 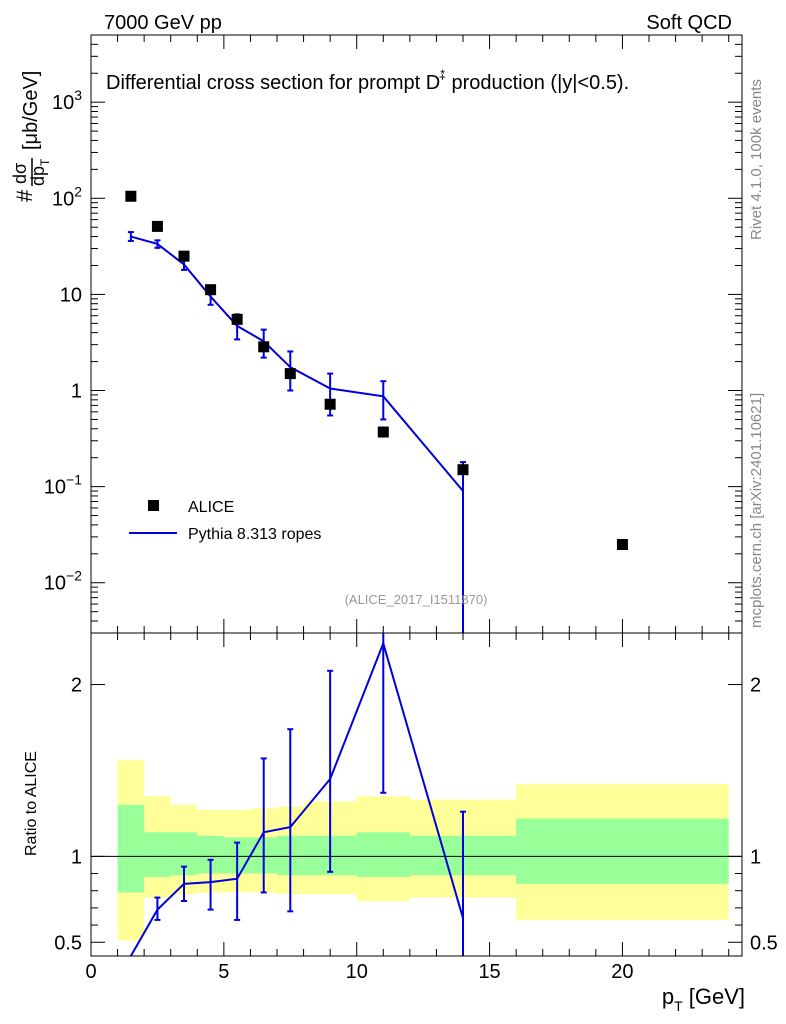 What do you see at coordinates (756, 159) in the screenshot?
I see `rivet-version-label: Rivet 4.1.0, 100k events` at bounding box center [756, 159].